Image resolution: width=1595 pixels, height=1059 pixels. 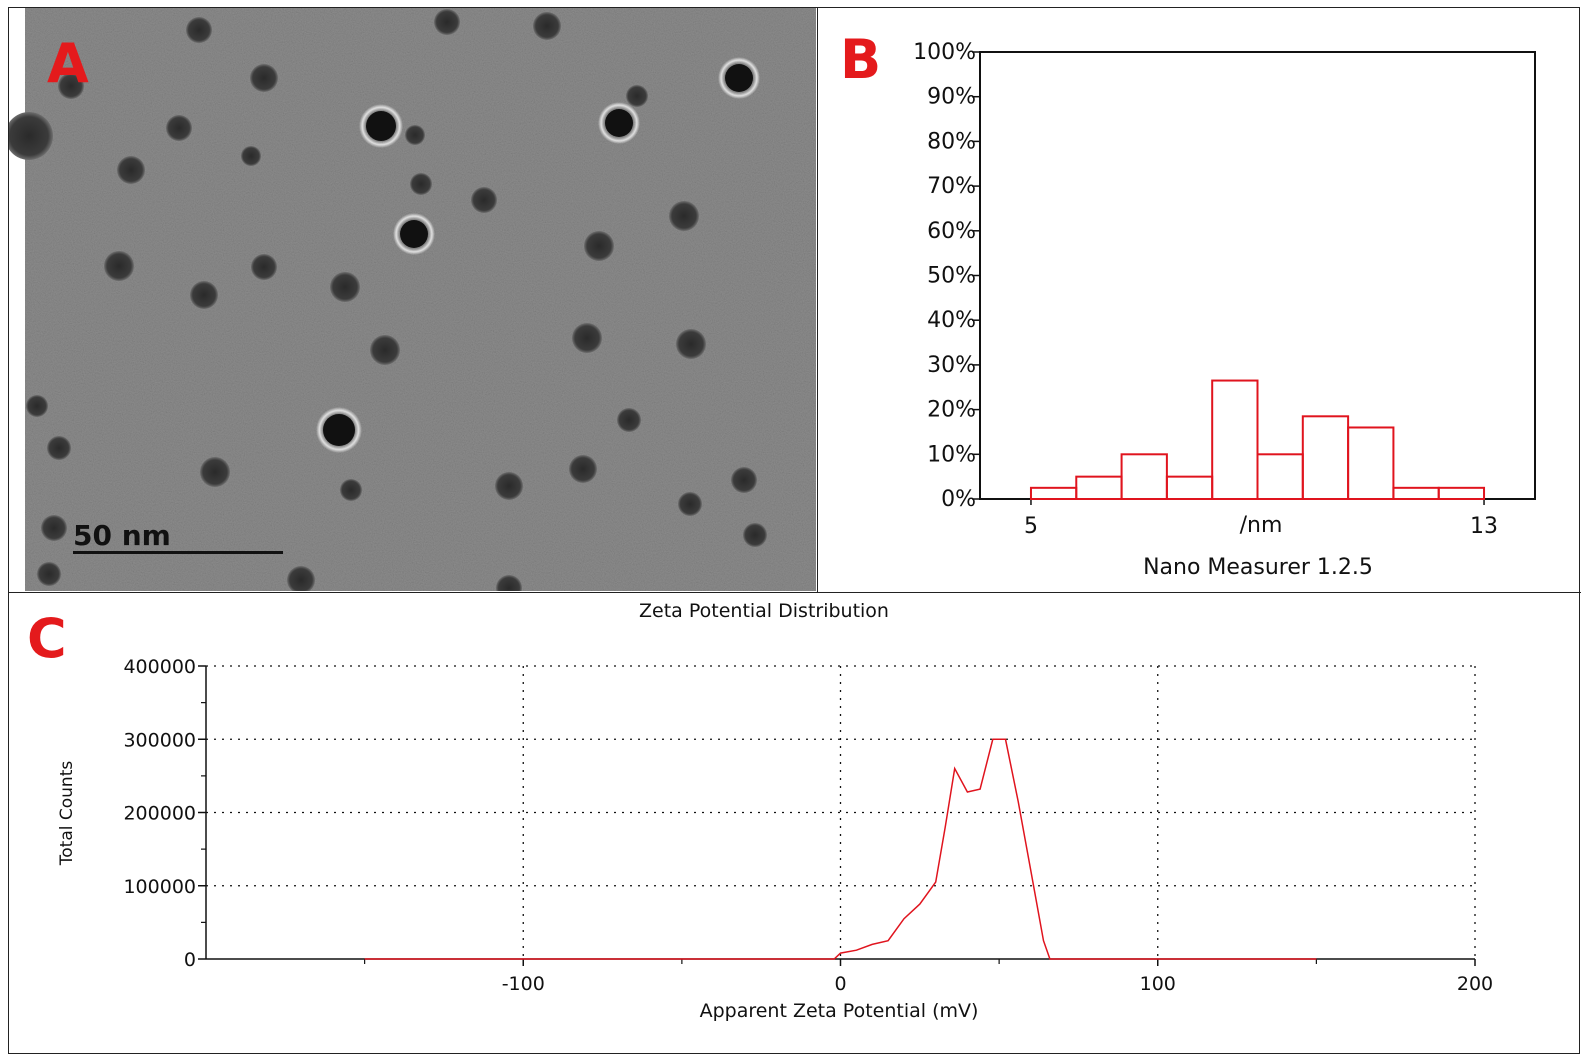 I want to click on y-tick-label: 0%, so click(x=958, y=499).